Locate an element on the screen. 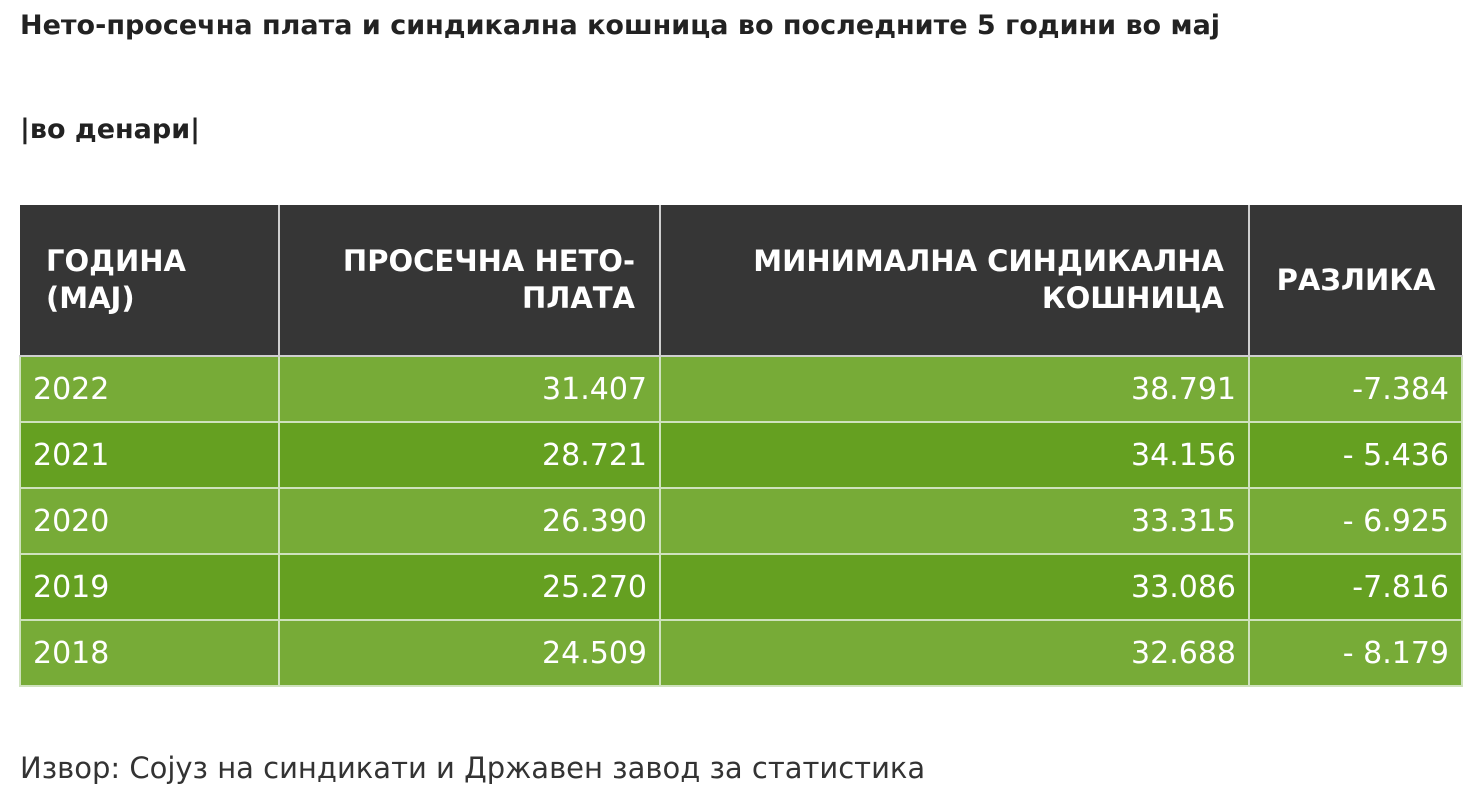 The image size is (1480, 788). table-row: 2022 31.407 38.791 -7.384 is located at coordinates (741, 389).